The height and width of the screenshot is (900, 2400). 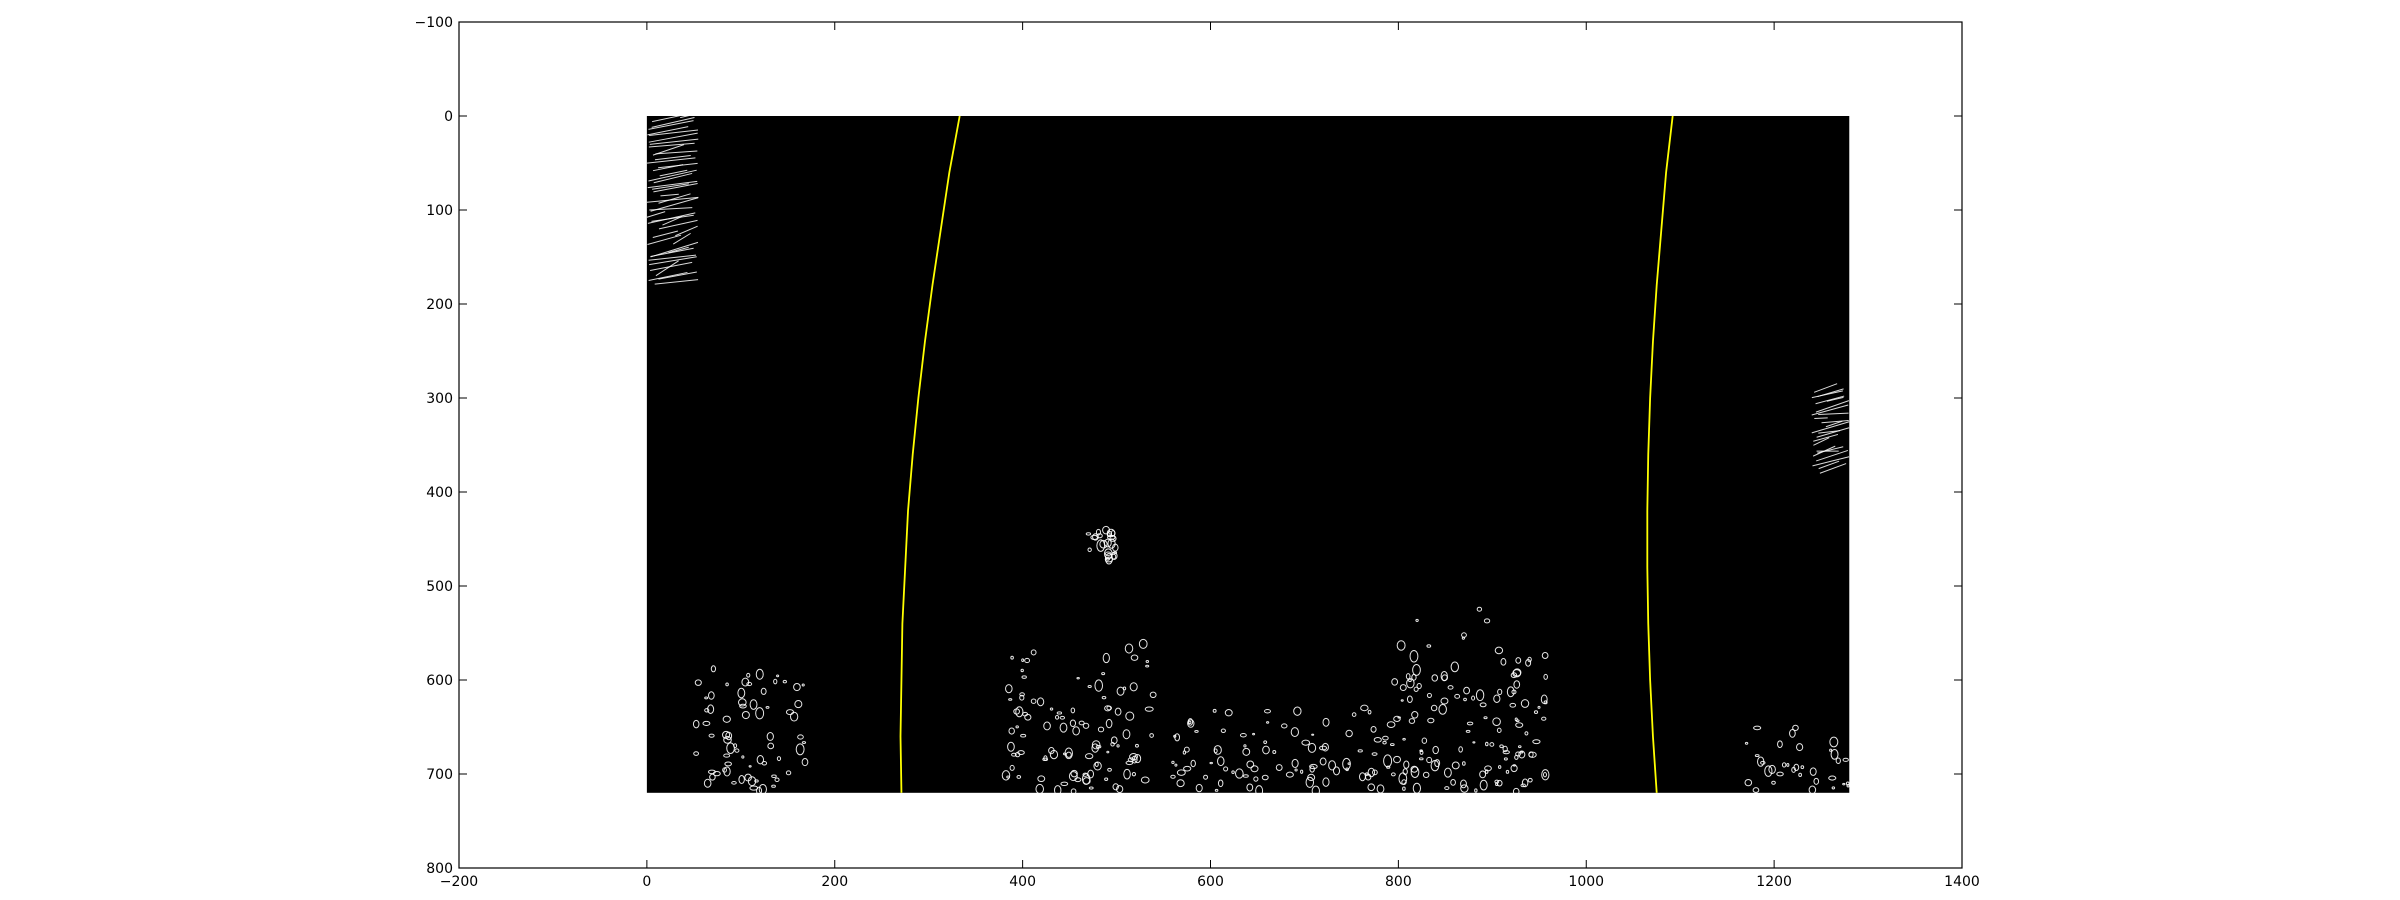 I want to click on x-tick-label: 1000, so click(x=1586, y=882).